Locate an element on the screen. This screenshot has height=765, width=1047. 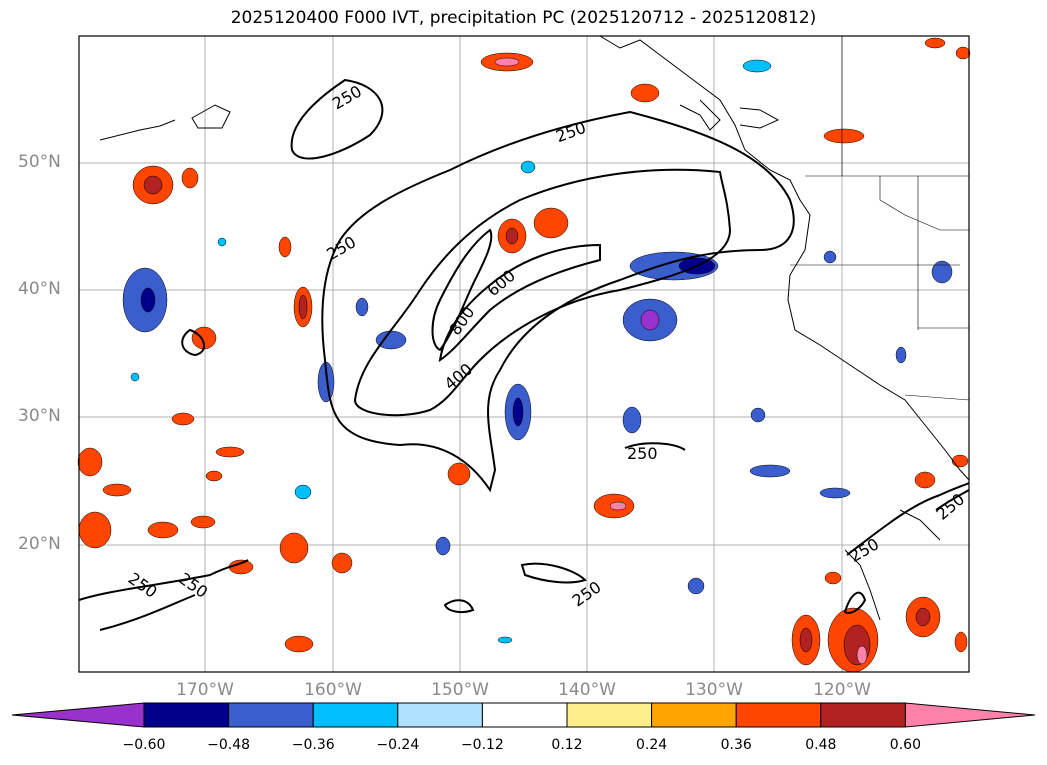
lat-label: 30°N is located at coordinates (39, 416).